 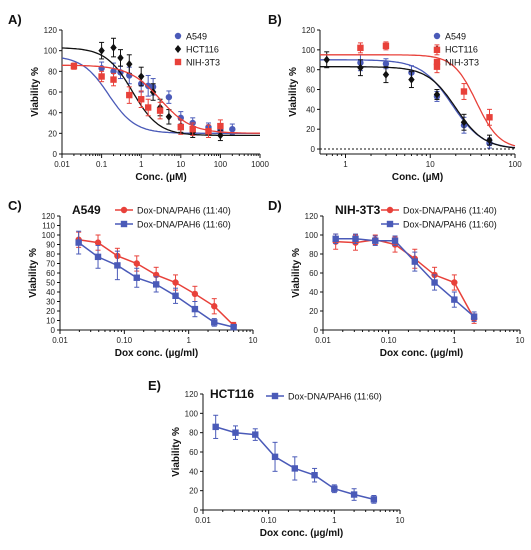 What do you see at coordinates (316, 330) in the screenshot?
I see `panel-d-ytick-label: 0` at bounding box center [316, 330].